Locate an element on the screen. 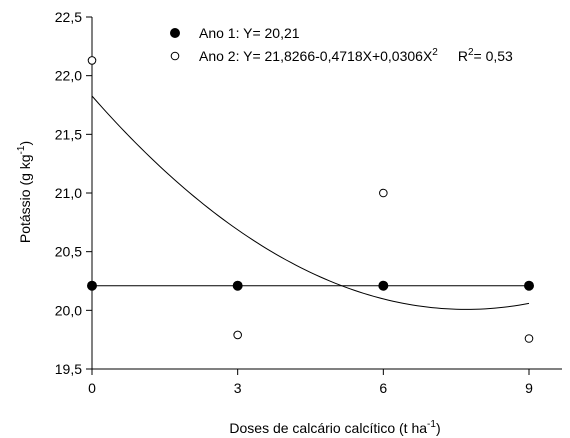  x-axis-title-main: Doses de calcário calcítico (t ha is located at coordinates (328, 428).